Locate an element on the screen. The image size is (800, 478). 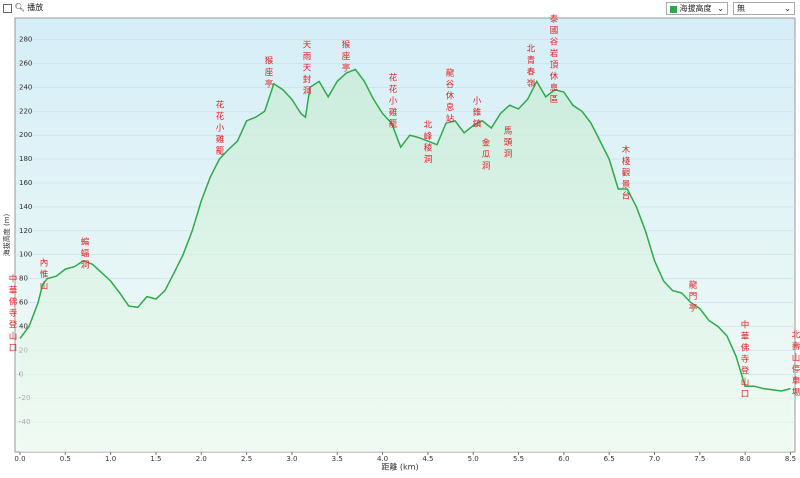
x-tick-label: 6.0 is located at coordinates (563, 459).